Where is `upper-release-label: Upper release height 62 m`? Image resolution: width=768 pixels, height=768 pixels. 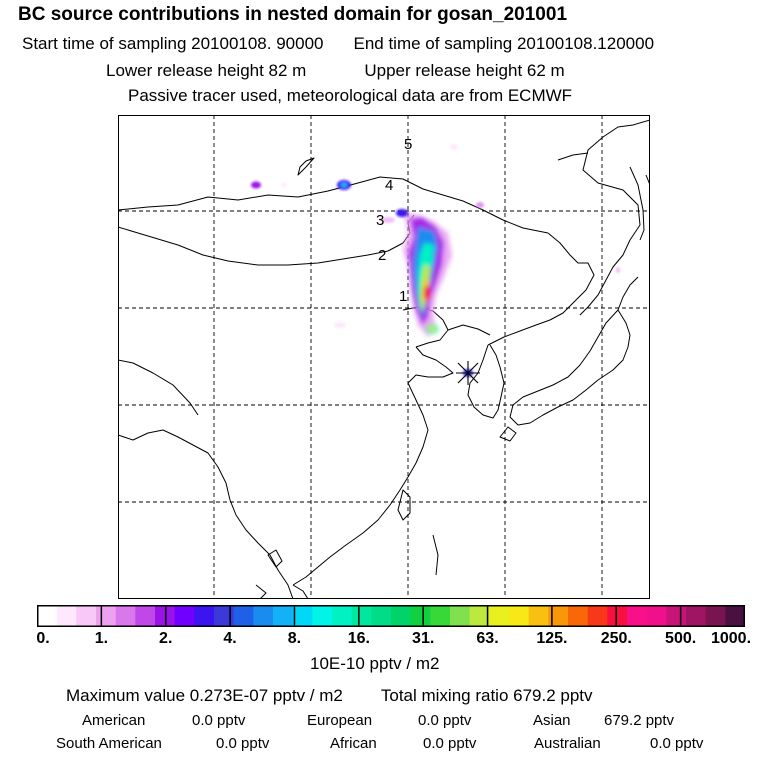 upper-release-label: Upper release height 62 m is located at coordinates (464, 70).